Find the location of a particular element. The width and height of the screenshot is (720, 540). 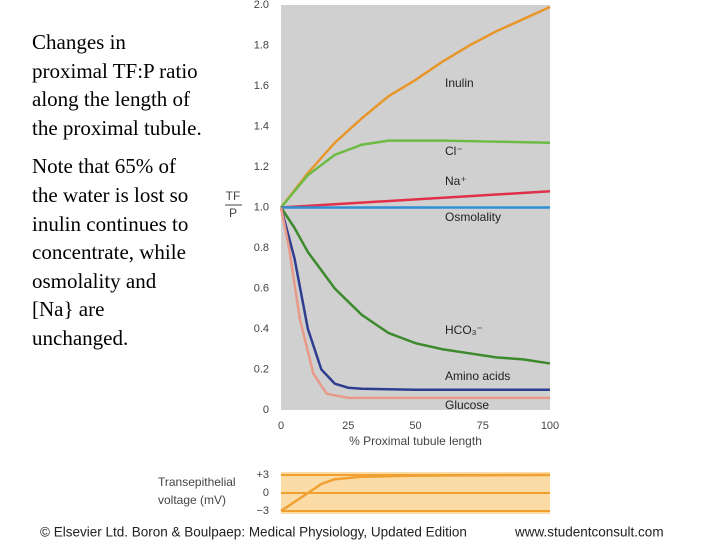

y-tick-label: 1.6 is located at coordinates (261, 86).